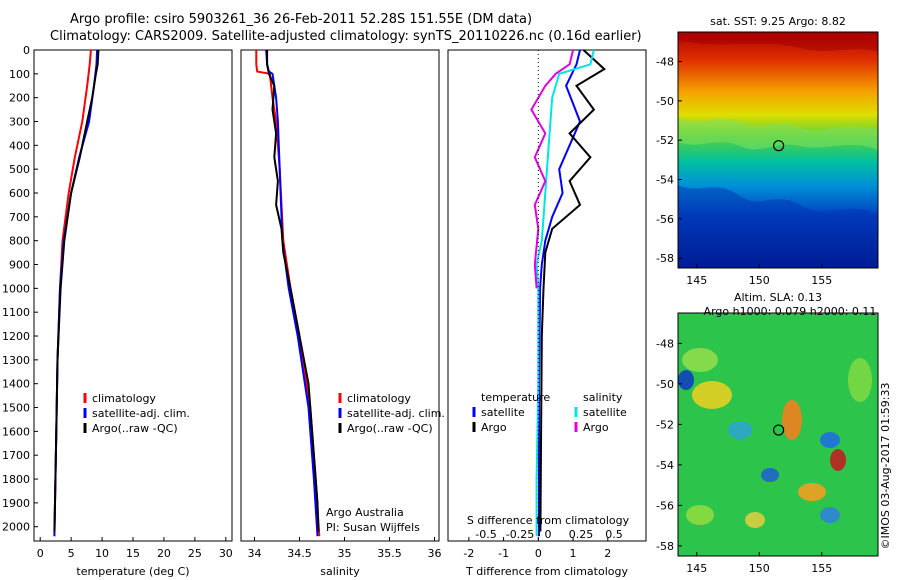 This screenshot has width=900, height=580. I want to click on imos-credit: ©IMOS 03-Aug-2017 01:59:33, so click(885, 466).